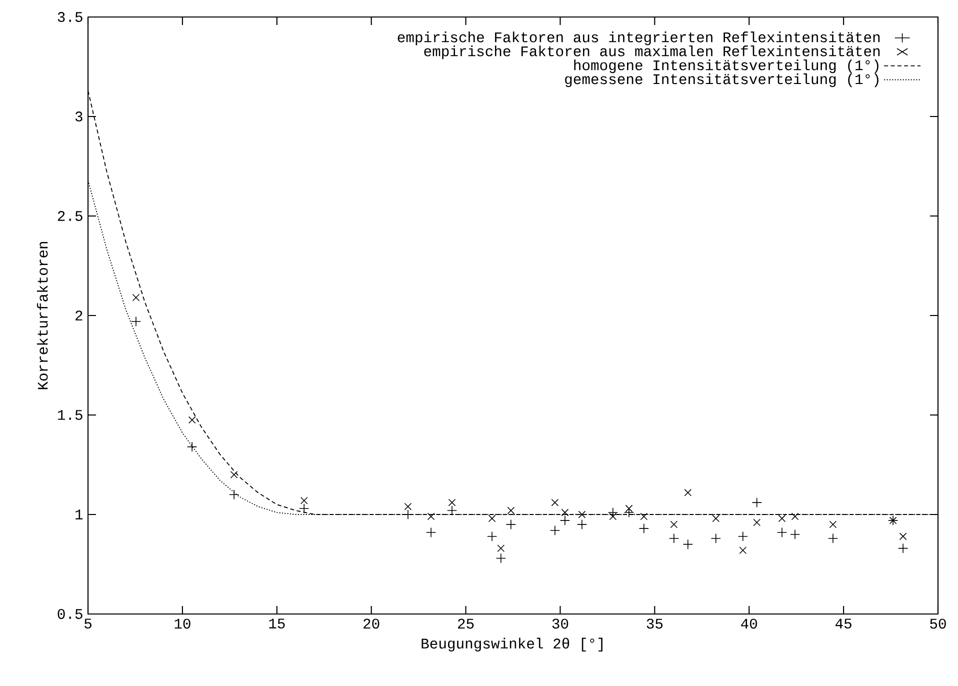 This screenshot has width=958, height=686. What do you see at coordinates (88, 623) in the screenshot?
I see `x-tick-label: 5` at bounding box center [88, 623].